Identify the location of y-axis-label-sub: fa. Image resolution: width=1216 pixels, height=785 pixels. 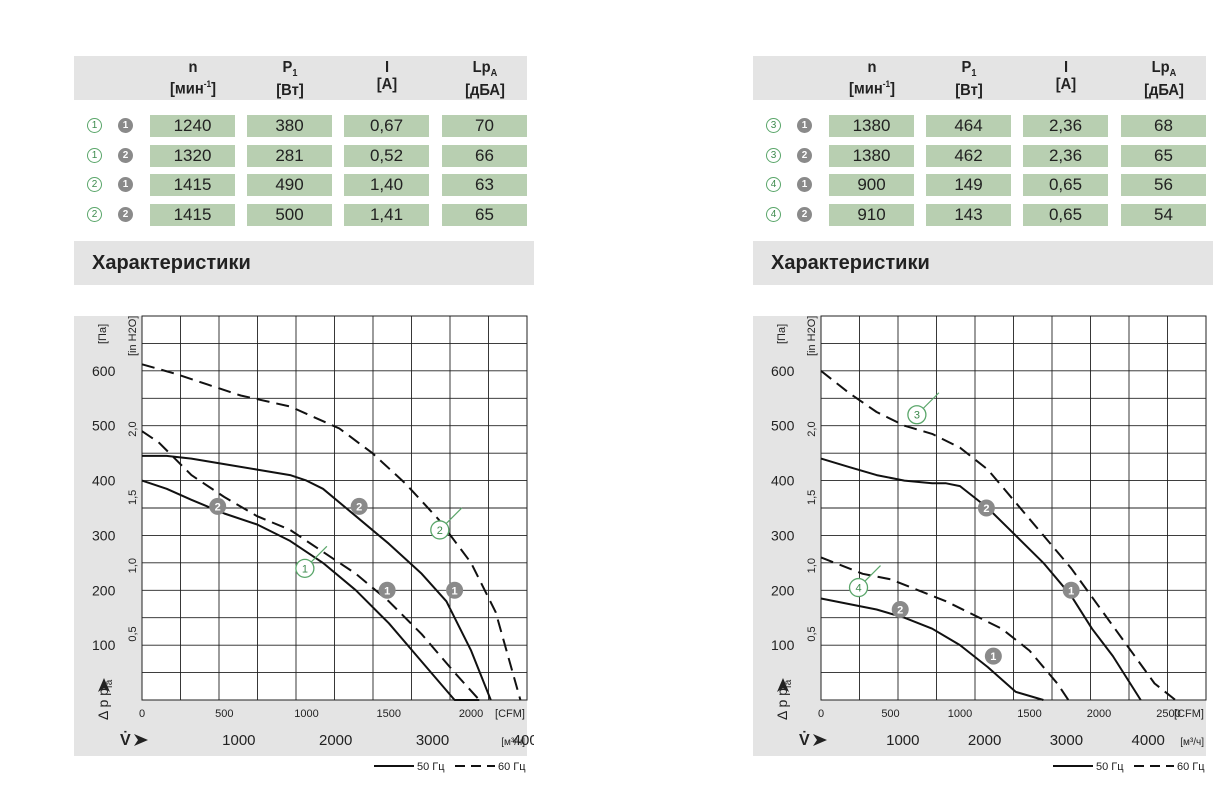
(109, 683).